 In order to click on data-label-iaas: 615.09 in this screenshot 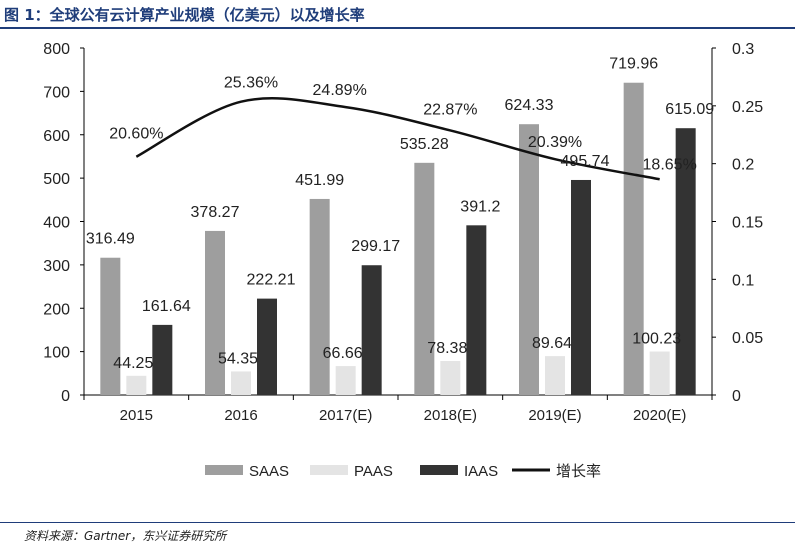, I will do `click(689, 109)`.